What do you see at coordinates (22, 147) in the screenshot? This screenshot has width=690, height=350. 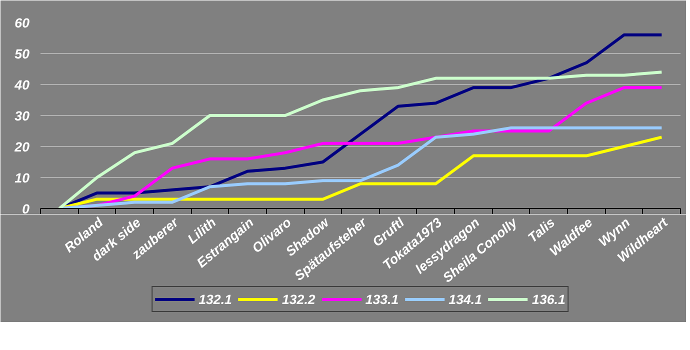 I see `y-tick-label: 20` at bounding box center [22, 147].